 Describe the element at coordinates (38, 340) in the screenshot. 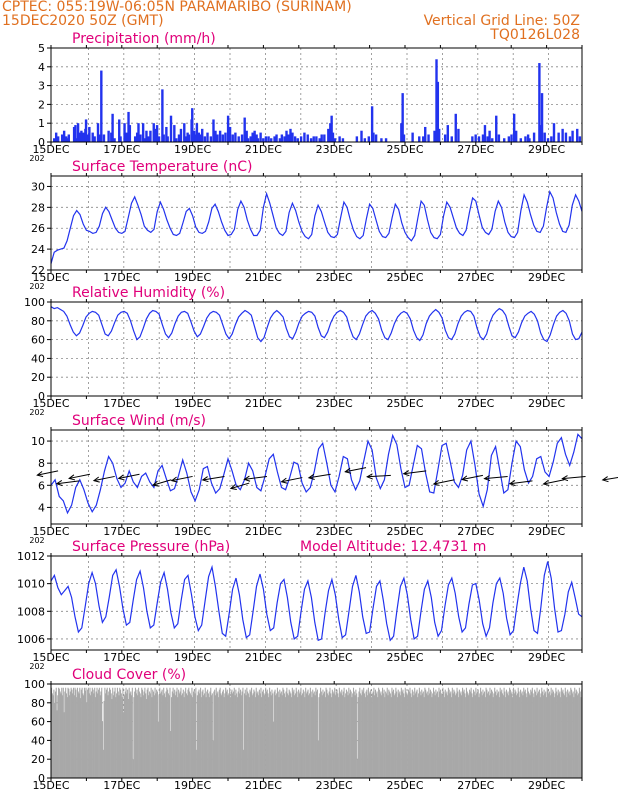

I see `y-tick-label: 60` at that location.